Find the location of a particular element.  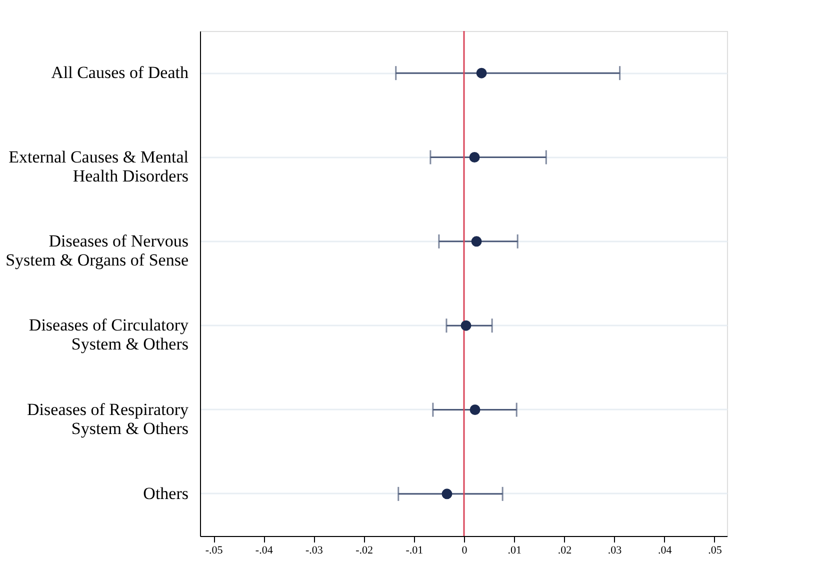

x-tick-label: -.04 is located at coordinates (264, 550).